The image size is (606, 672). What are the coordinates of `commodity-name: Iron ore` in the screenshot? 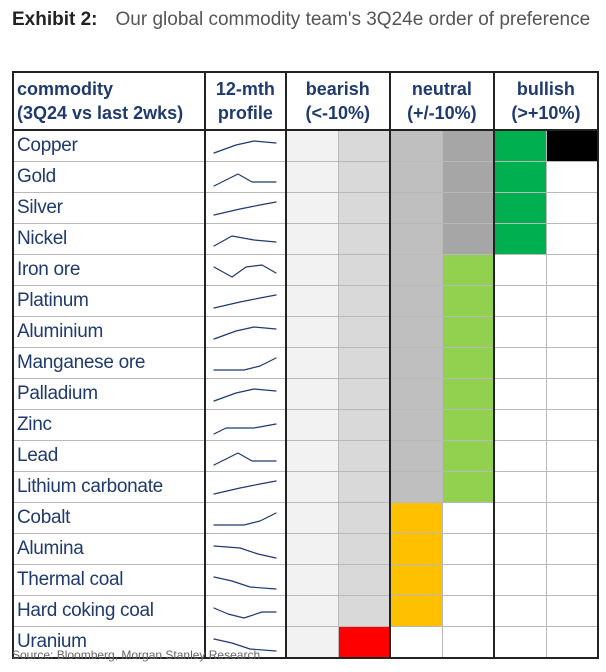 It's located at (109, 270).